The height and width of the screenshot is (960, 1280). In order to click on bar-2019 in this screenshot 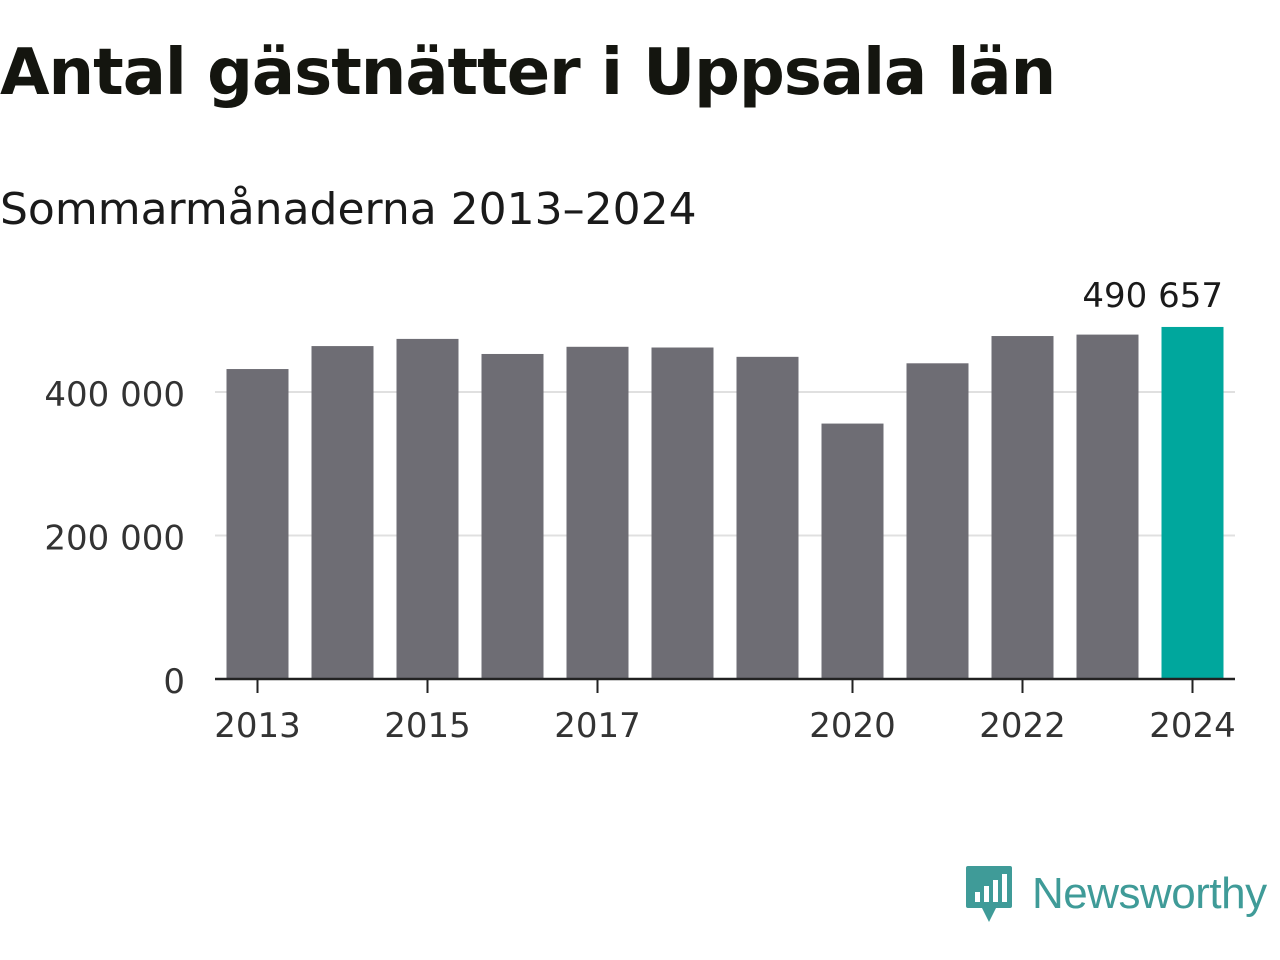, I will do `click(767, 517)`.